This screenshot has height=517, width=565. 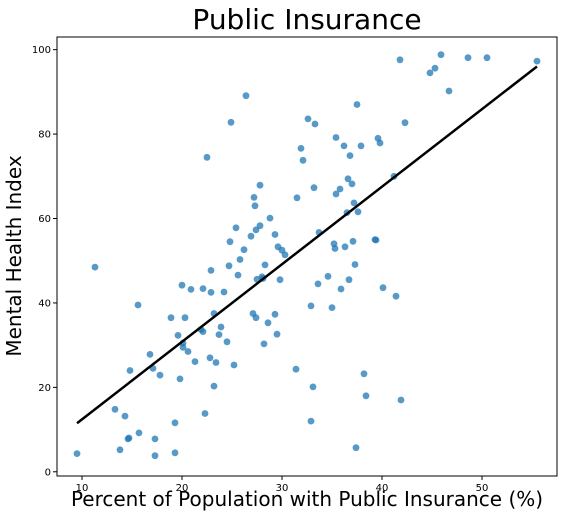 What do you see at coordinates (44, 303) in the screenshot?
I see `y-tick-label-40: 40` at bounding box center [44, 303].